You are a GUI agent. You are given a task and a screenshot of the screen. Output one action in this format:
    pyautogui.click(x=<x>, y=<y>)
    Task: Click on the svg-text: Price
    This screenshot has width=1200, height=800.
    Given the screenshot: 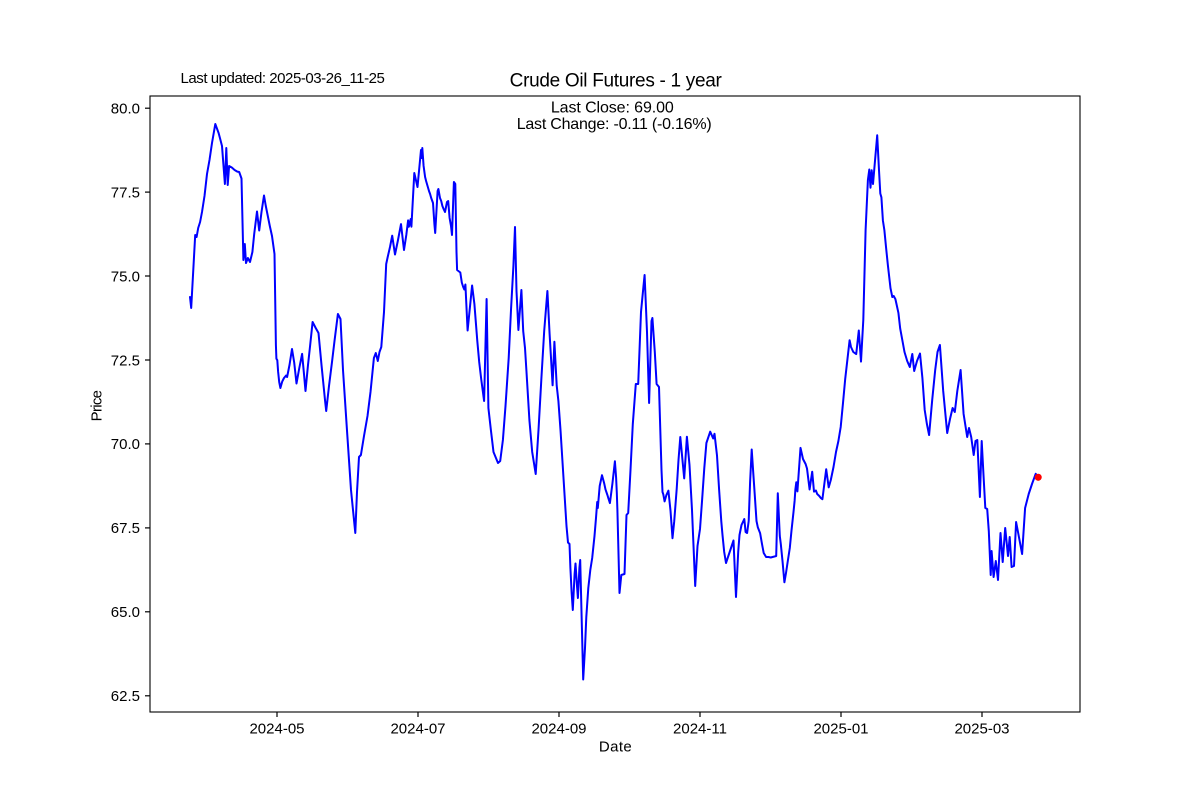 What is the action you would take?
    pyautogui.click(x=96, y=405)
    